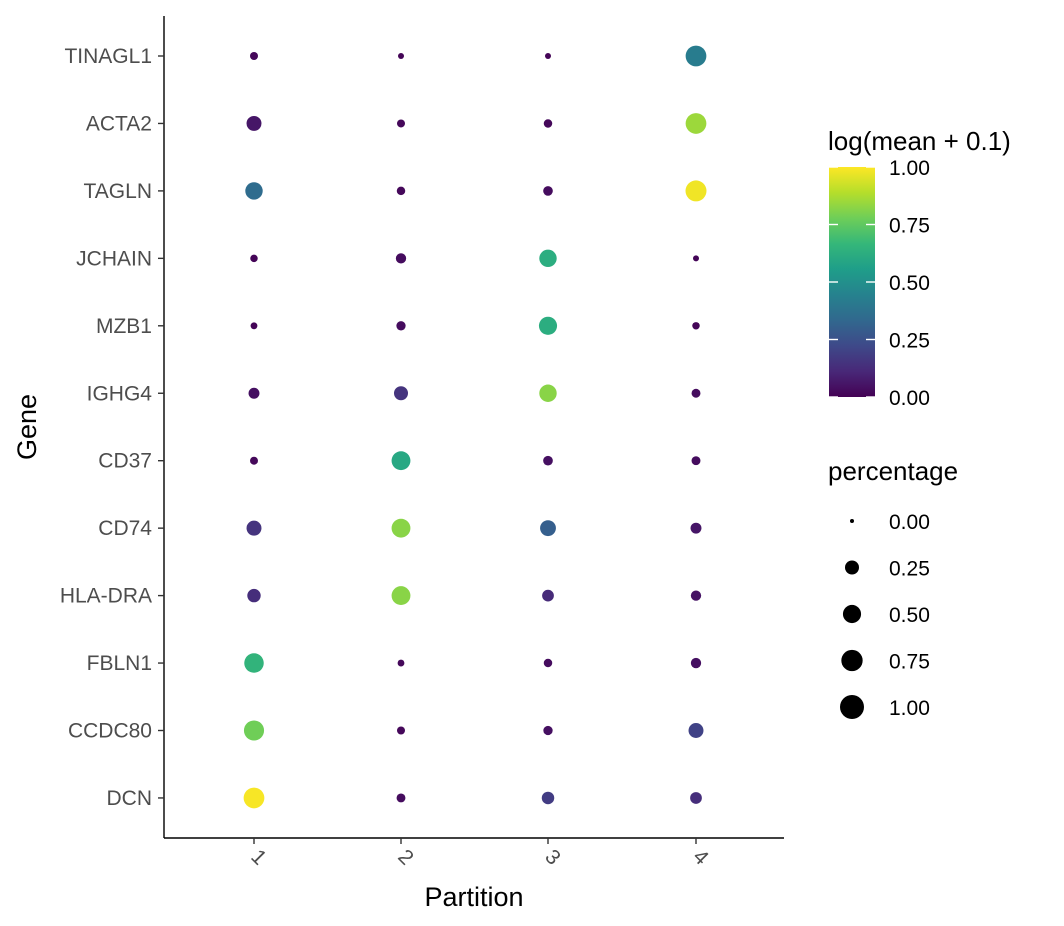 The height and width of the screenshot is (926, 1064). Describe the element at coordinates (118, 191) in the screenshot. I see `y-tick-label: TAGLN` at that location.